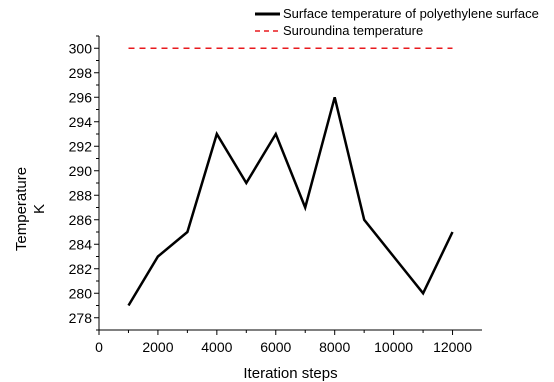 This screenshot has width=554, height=382. I want to click on y-axis-title: Temperature K, so click(30, 209).